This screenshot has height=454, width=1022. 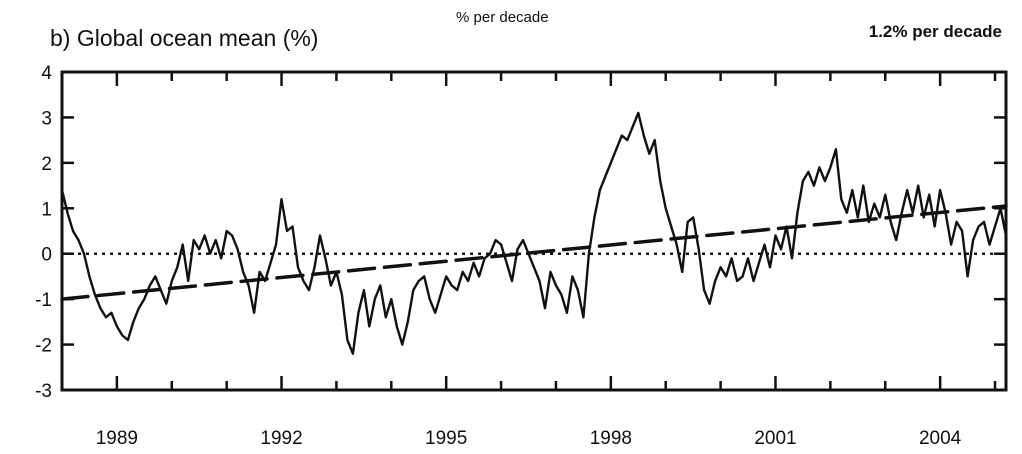 I want to click on x-tick-label: 1989, so click(x=117, y=438).